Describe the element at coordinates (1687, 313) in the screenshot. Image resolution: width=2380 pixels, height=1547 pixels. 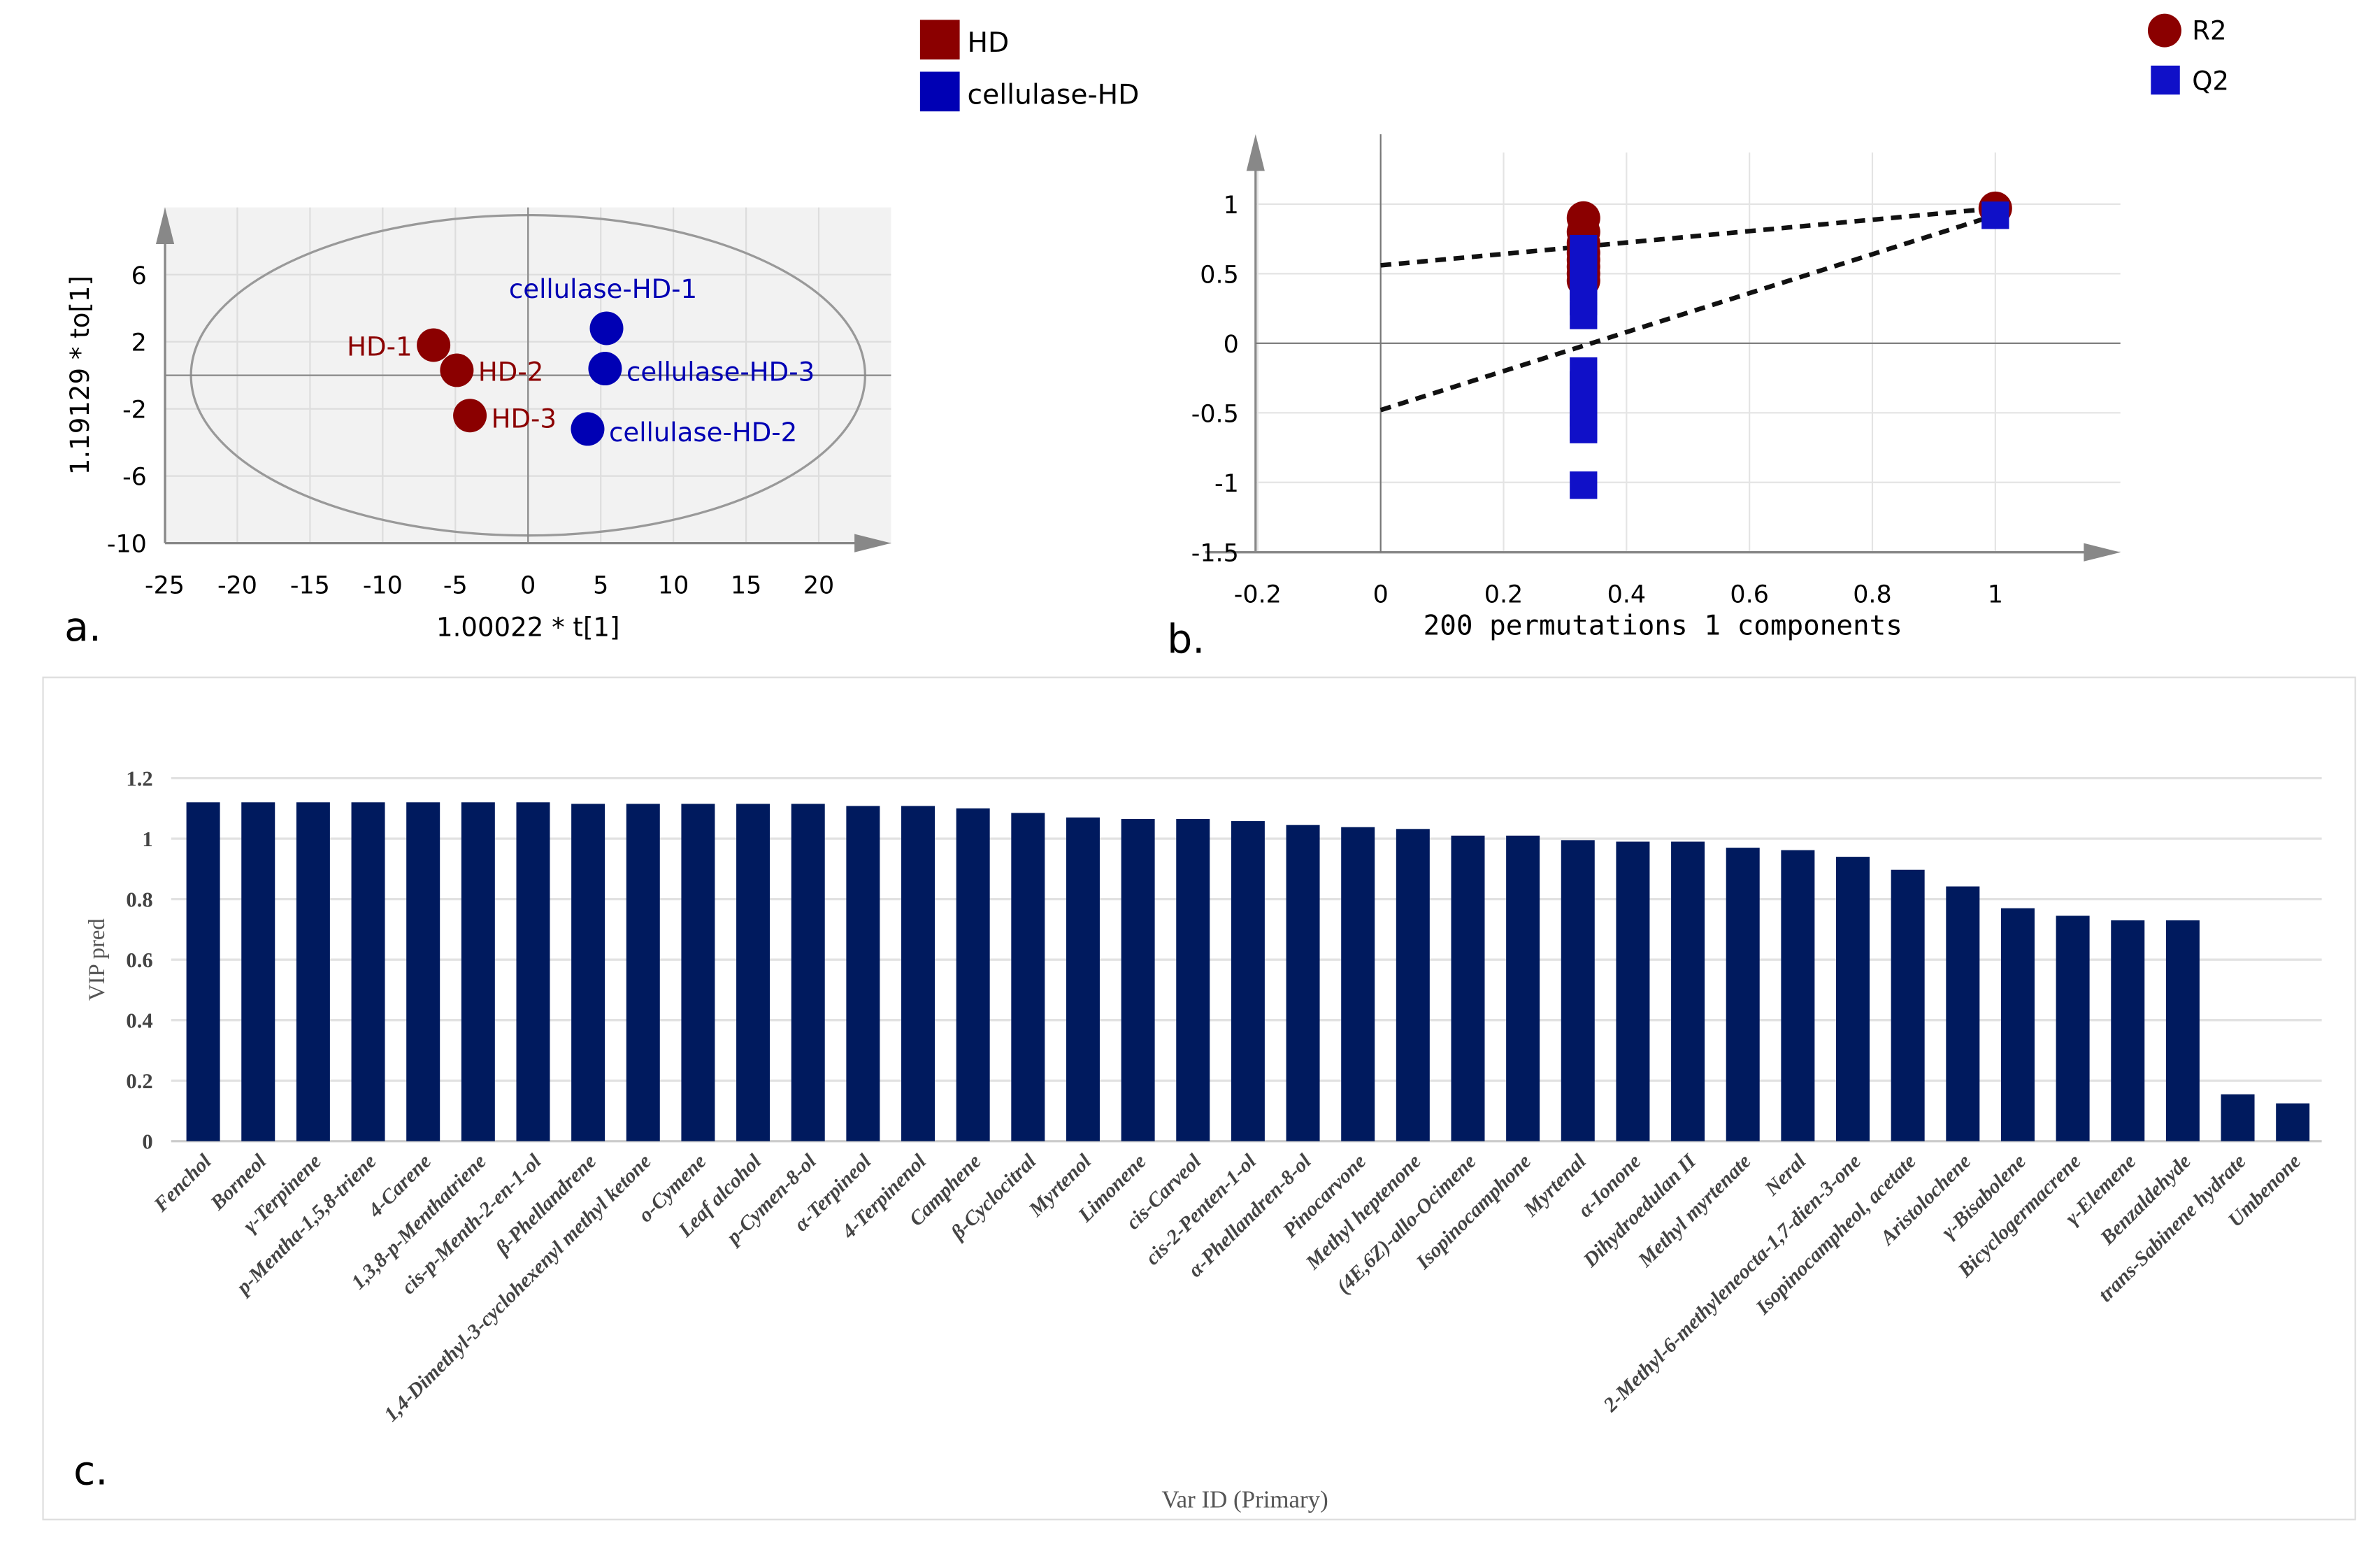
I see `regression-line-q2` at that location.